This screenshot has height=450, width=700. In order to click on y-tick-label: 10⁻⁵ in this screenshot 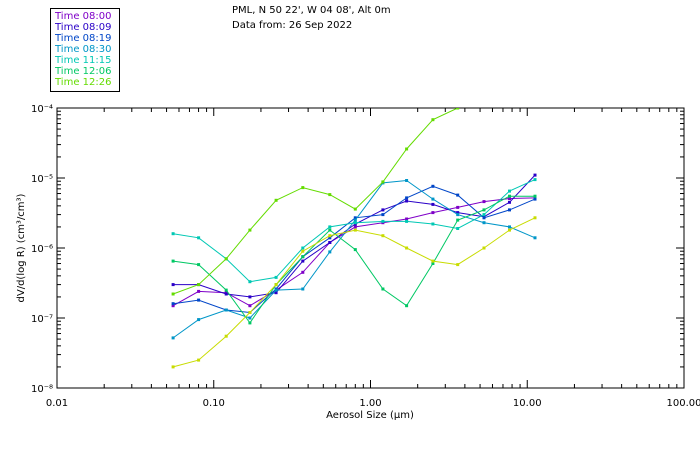, I will do `click(42, 179)`.